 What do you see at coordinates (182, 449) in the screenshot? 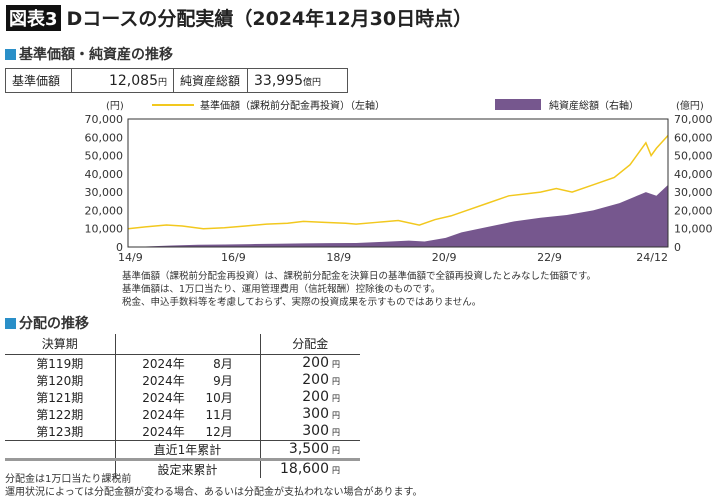
I see `recent-total-row: 直近1年累計 3,500 円` at bounding box center [182, 449].